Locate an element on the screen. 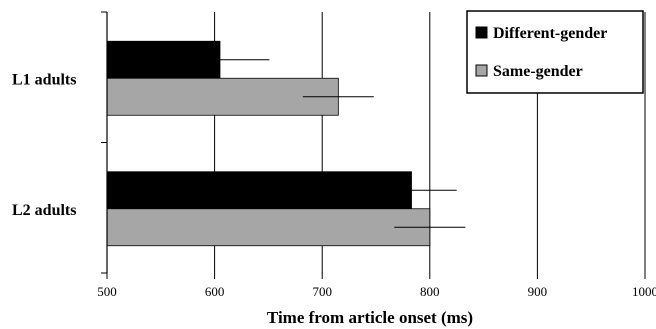 This screenshot has width=656, height=329. legend: Different-gender Same-gender is located at coordinates (555, 52).